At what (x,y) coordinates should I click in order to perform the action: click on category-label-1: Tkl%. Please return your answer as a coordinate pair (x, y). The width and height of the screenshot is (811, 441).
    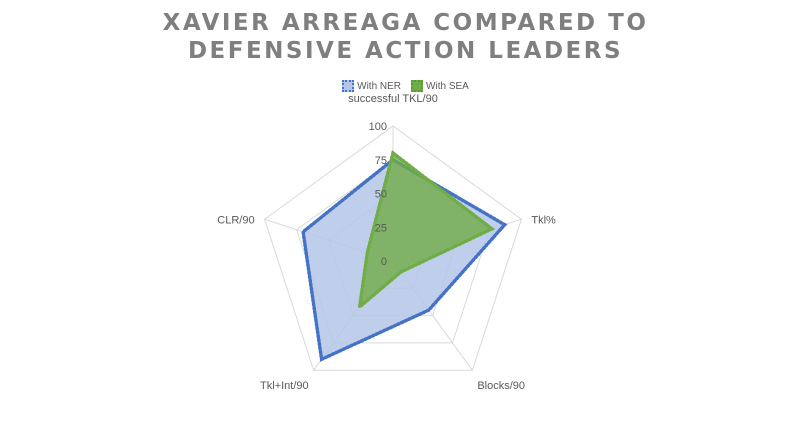
    Looking at the image, I should click on (543, 220).